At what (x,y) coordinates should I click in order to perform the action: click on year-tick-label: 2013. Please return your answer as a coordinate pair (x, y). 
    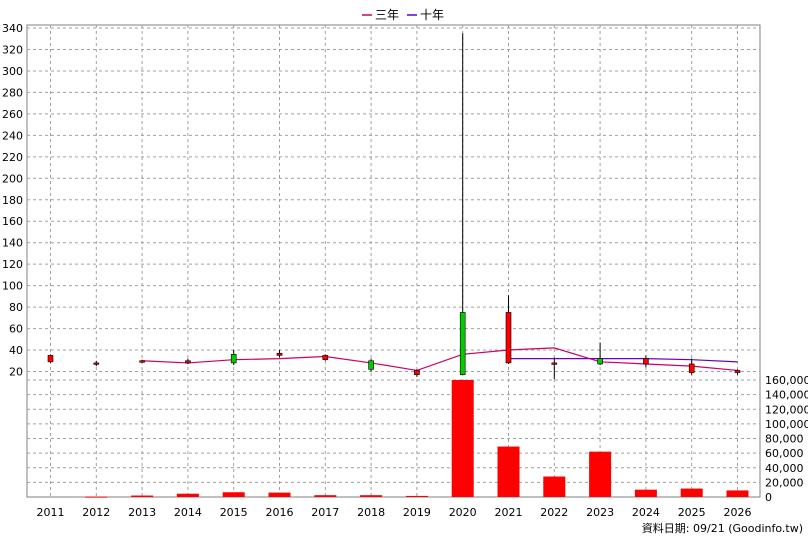
    Looking at the image, I should click on (142, 512).